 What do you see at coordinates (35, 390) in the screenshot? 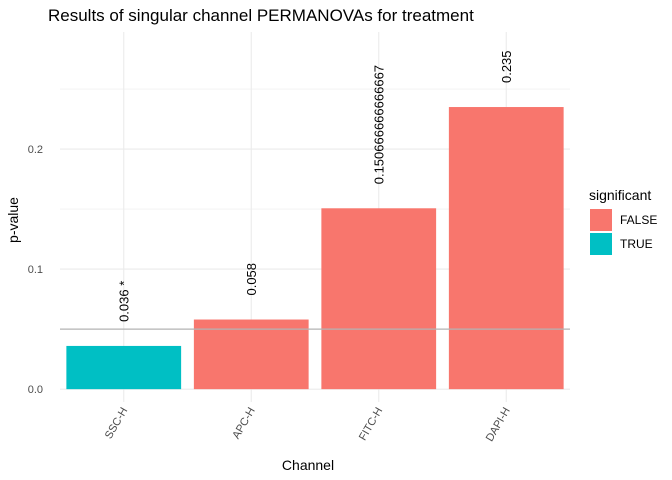
I see `y-tick-label: 0.0` at bounding box center [35, 390].